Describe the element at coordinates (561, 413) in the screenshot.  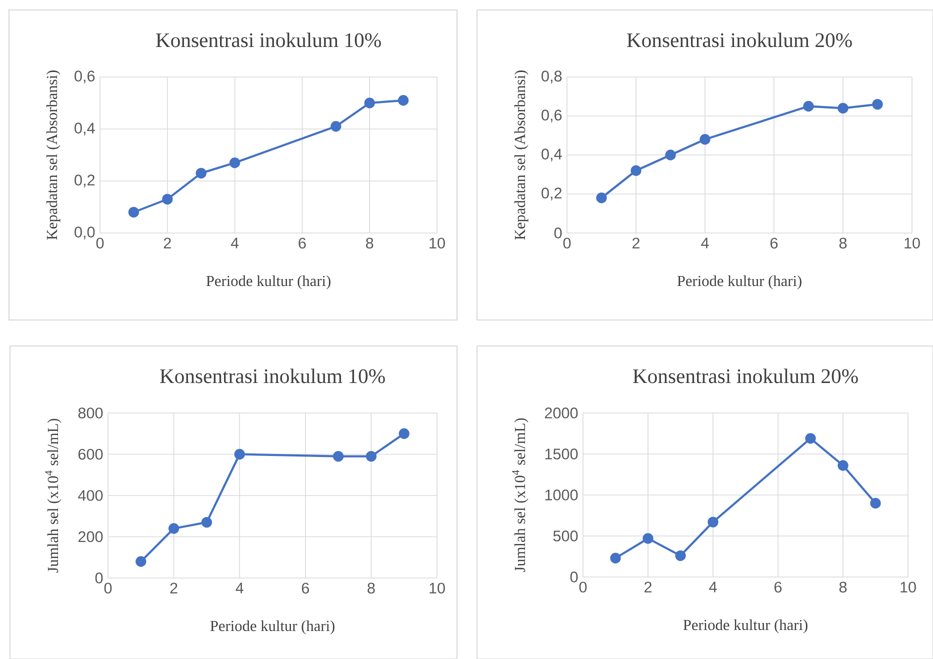
I see `y-tick-label: 2000` at that location.